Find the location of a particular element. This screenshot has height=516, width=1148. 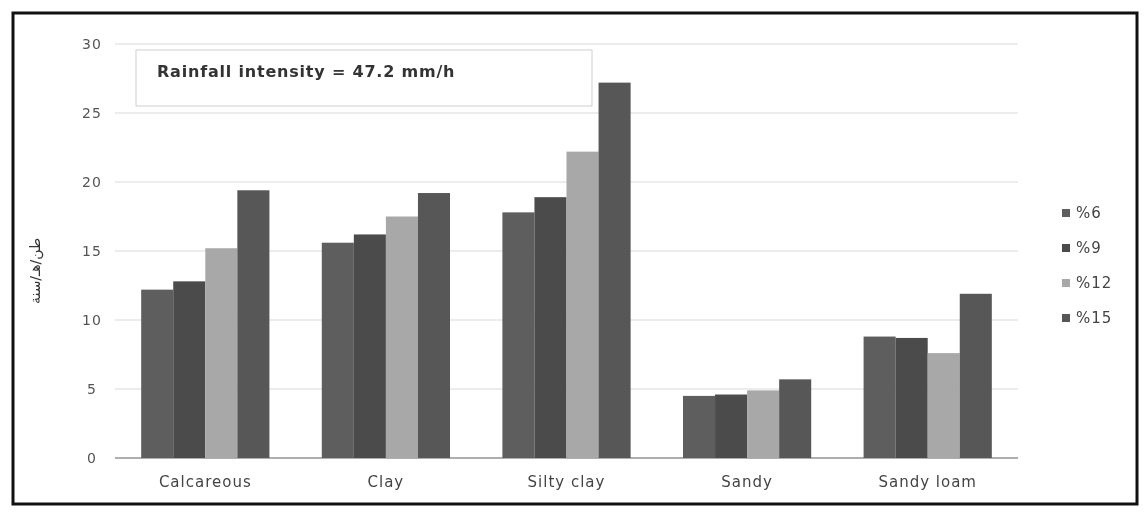

legend-label: %15 is located at coordinates (1094, 318).